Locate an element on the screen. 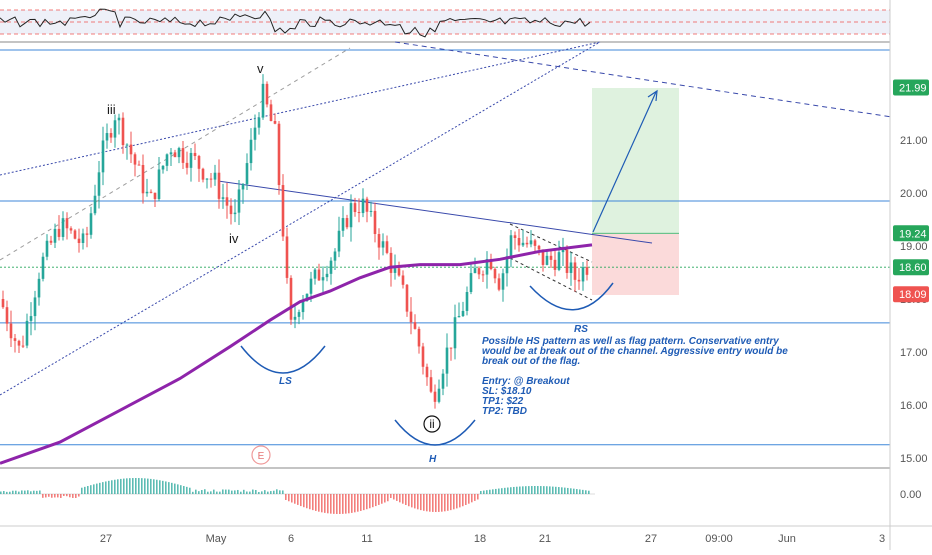 This screenshot has width=932, height=555. time-axis: 27 May 6 11 18 21 27 09:00 Jun 3 is located at coordinates (492, 539).